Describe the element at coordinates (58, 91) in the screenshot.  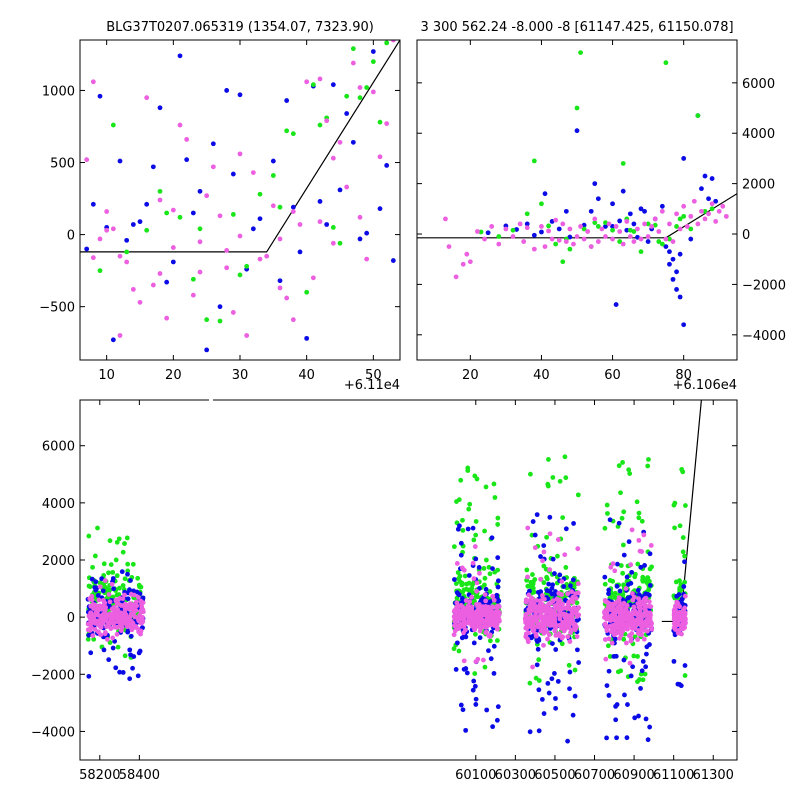
I see `top-left-y-tick-label: 1000` at that location.